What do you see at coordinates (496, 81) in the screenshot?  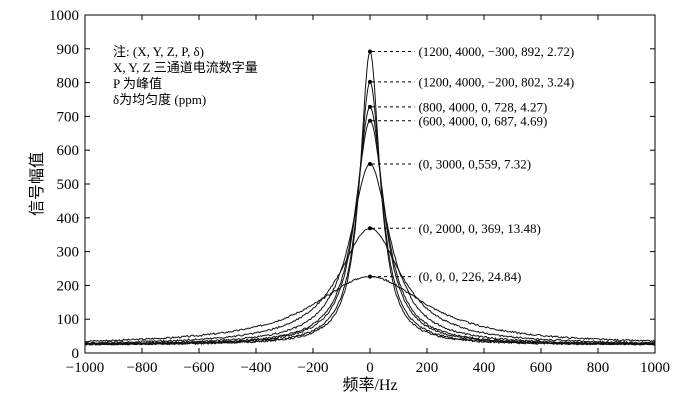 I see `peak-annotation-label: (1200, 4000, −200, 802, 3.24)` at bounding box center [496, 81].